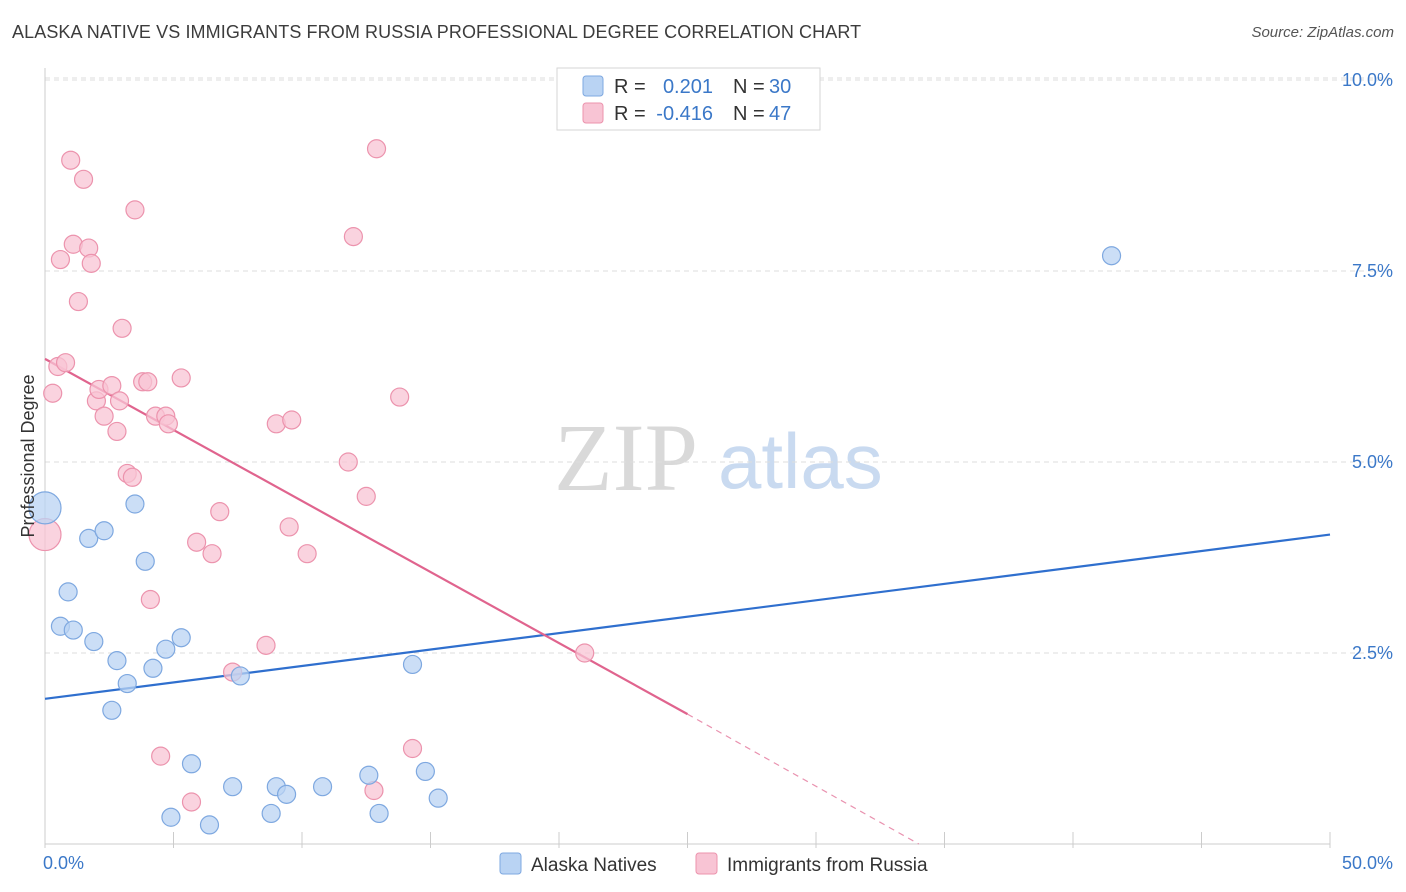 This screenshot has height=892, width=1406. What do you see at coordinates (688, 99) in the screenshot?
I see `stats-legend: R = 0.201 N = 30 R = -0.416 N = 47` at bounding box center [688, 99].